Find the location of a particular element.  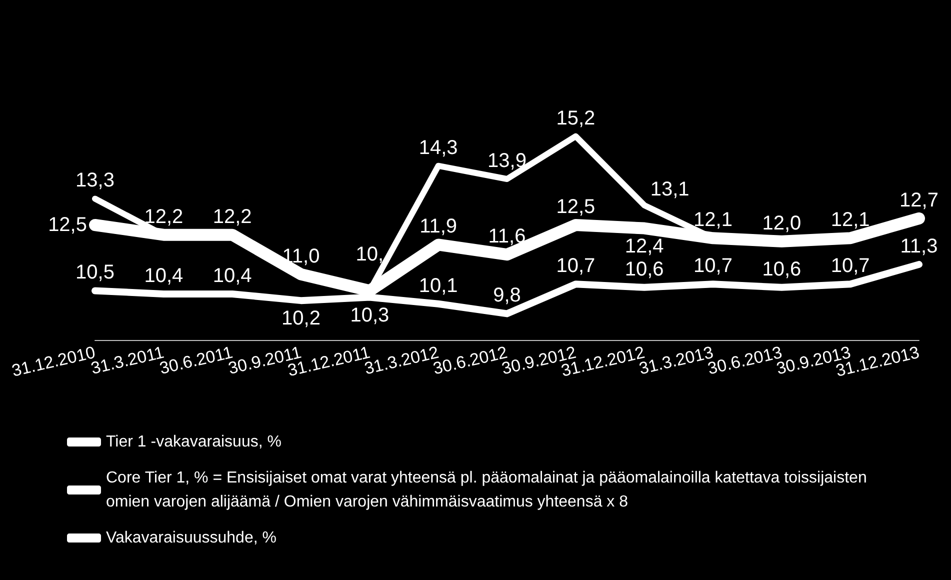

legend-label: Vakavaraisuussuhde, % is located at coordinates (191, 538).